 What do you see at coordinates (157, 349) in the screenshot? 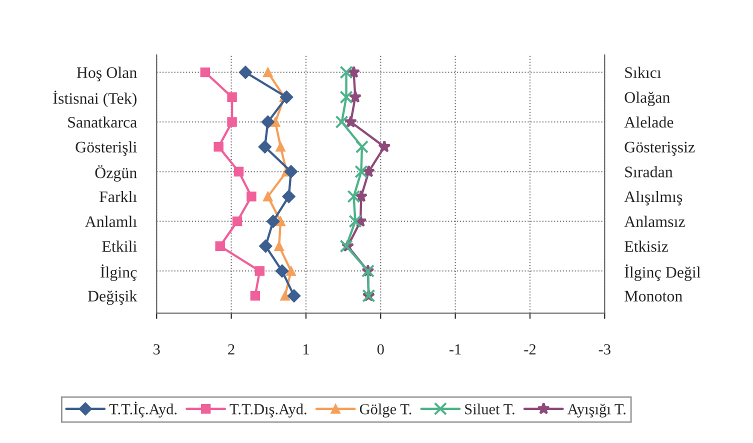
I see `x-tick-label: 3` at bounding box center [157, 349].